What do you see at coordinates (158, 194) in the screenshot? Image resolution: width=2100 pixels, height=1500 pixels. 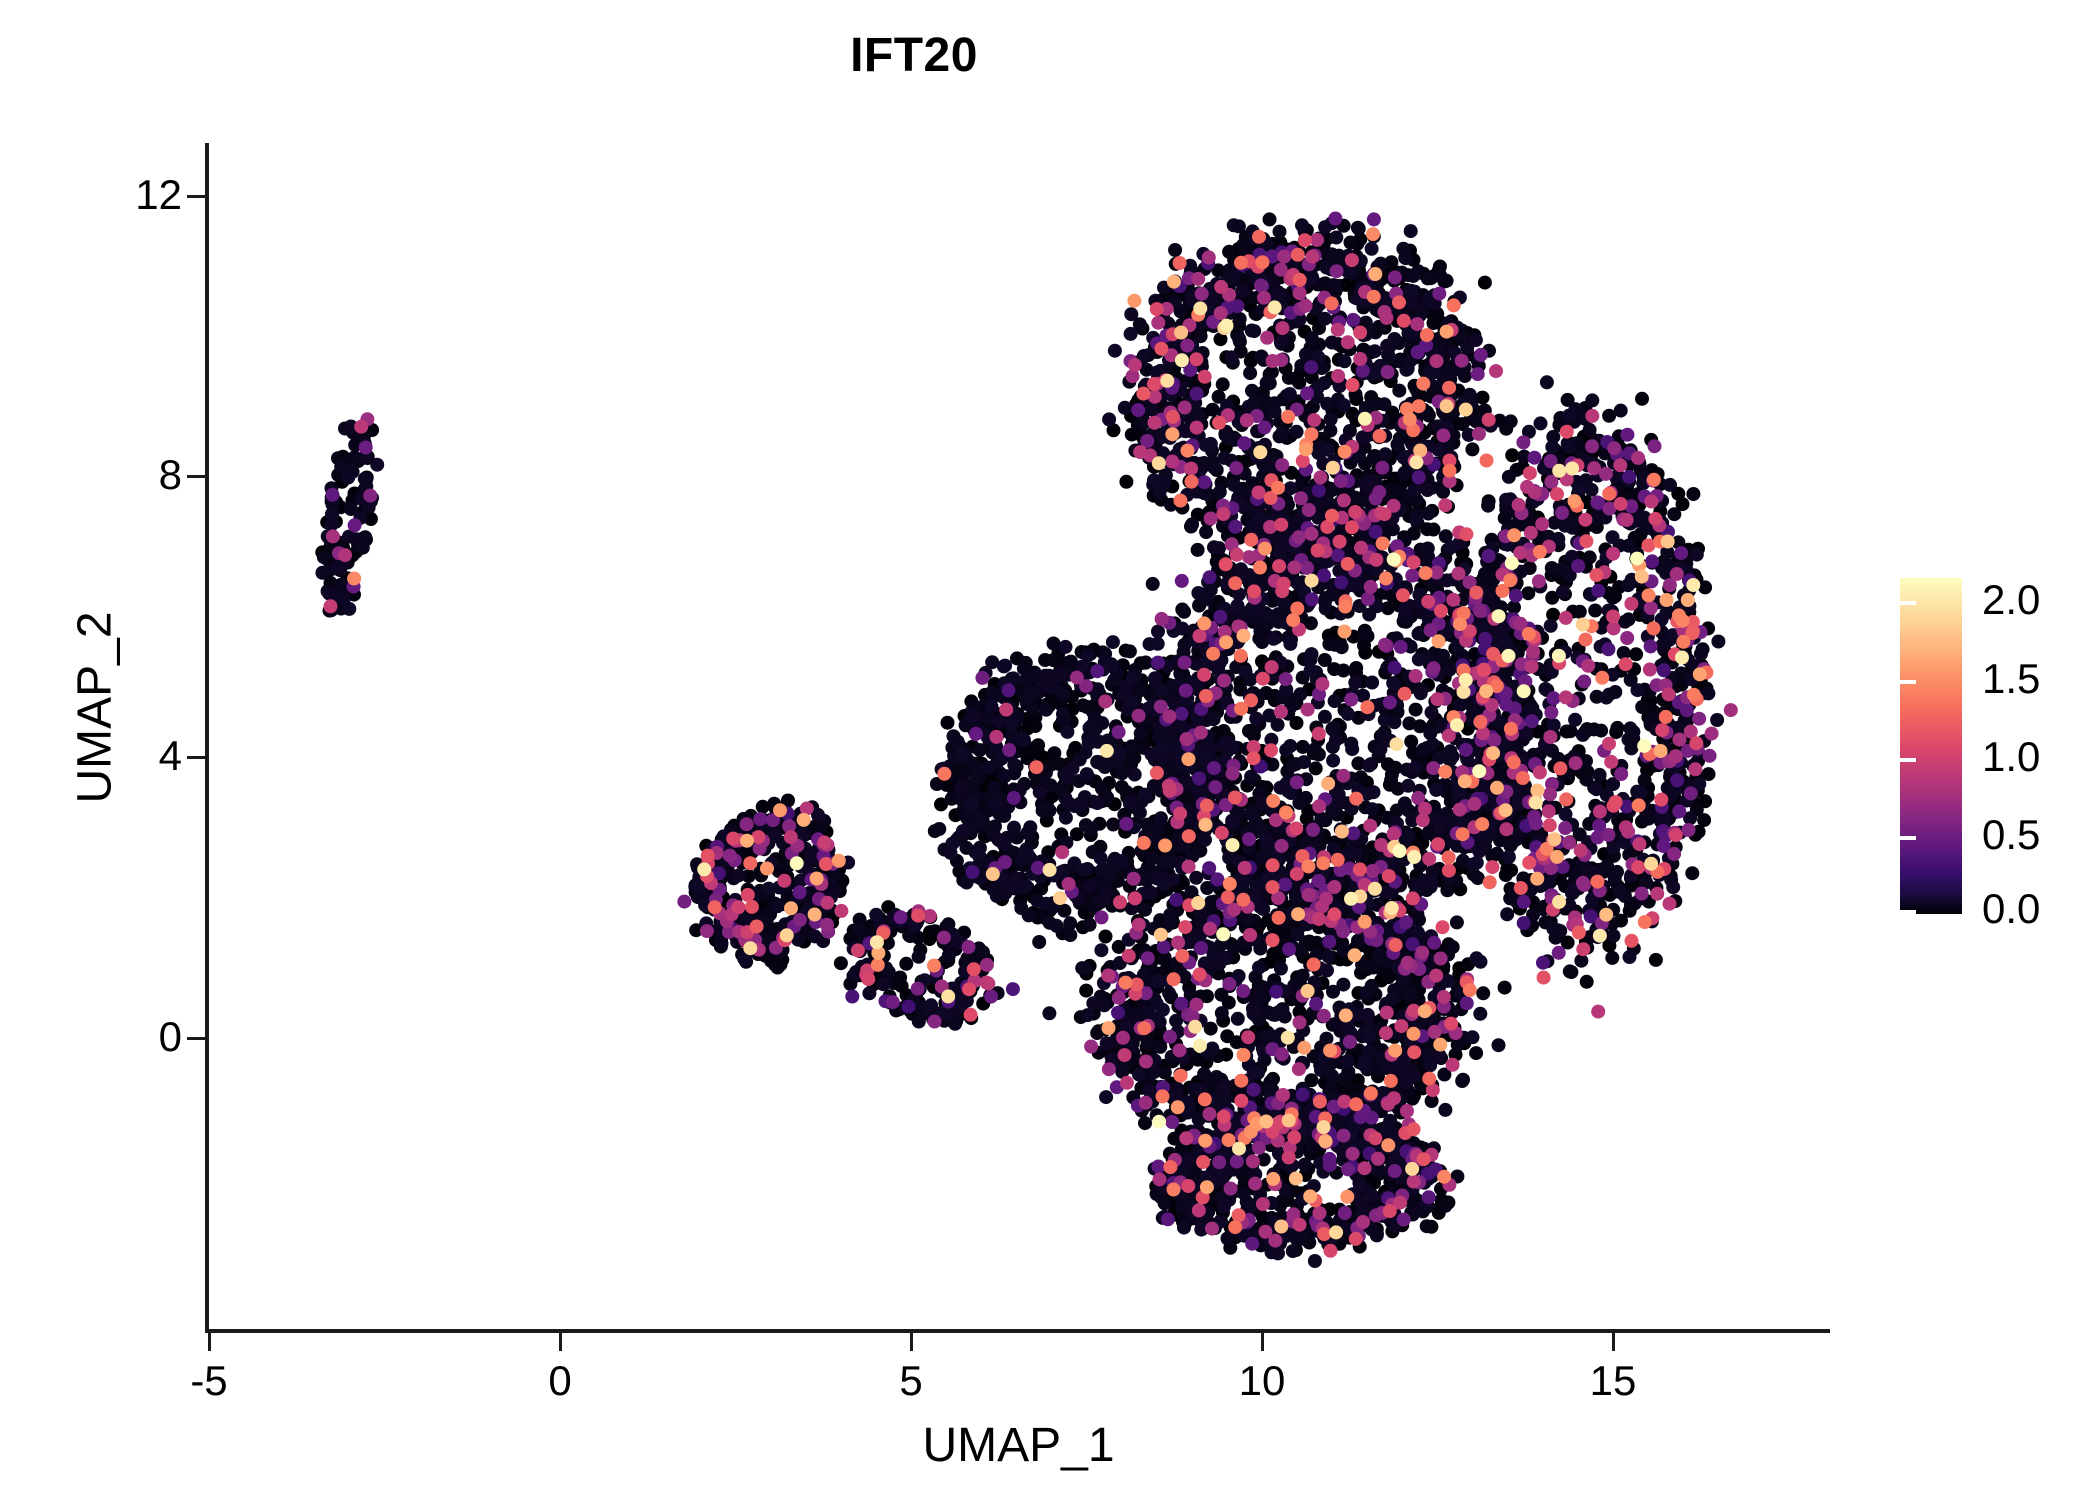 I see `y-tick-label: 12` at bounding box center [158, 194].